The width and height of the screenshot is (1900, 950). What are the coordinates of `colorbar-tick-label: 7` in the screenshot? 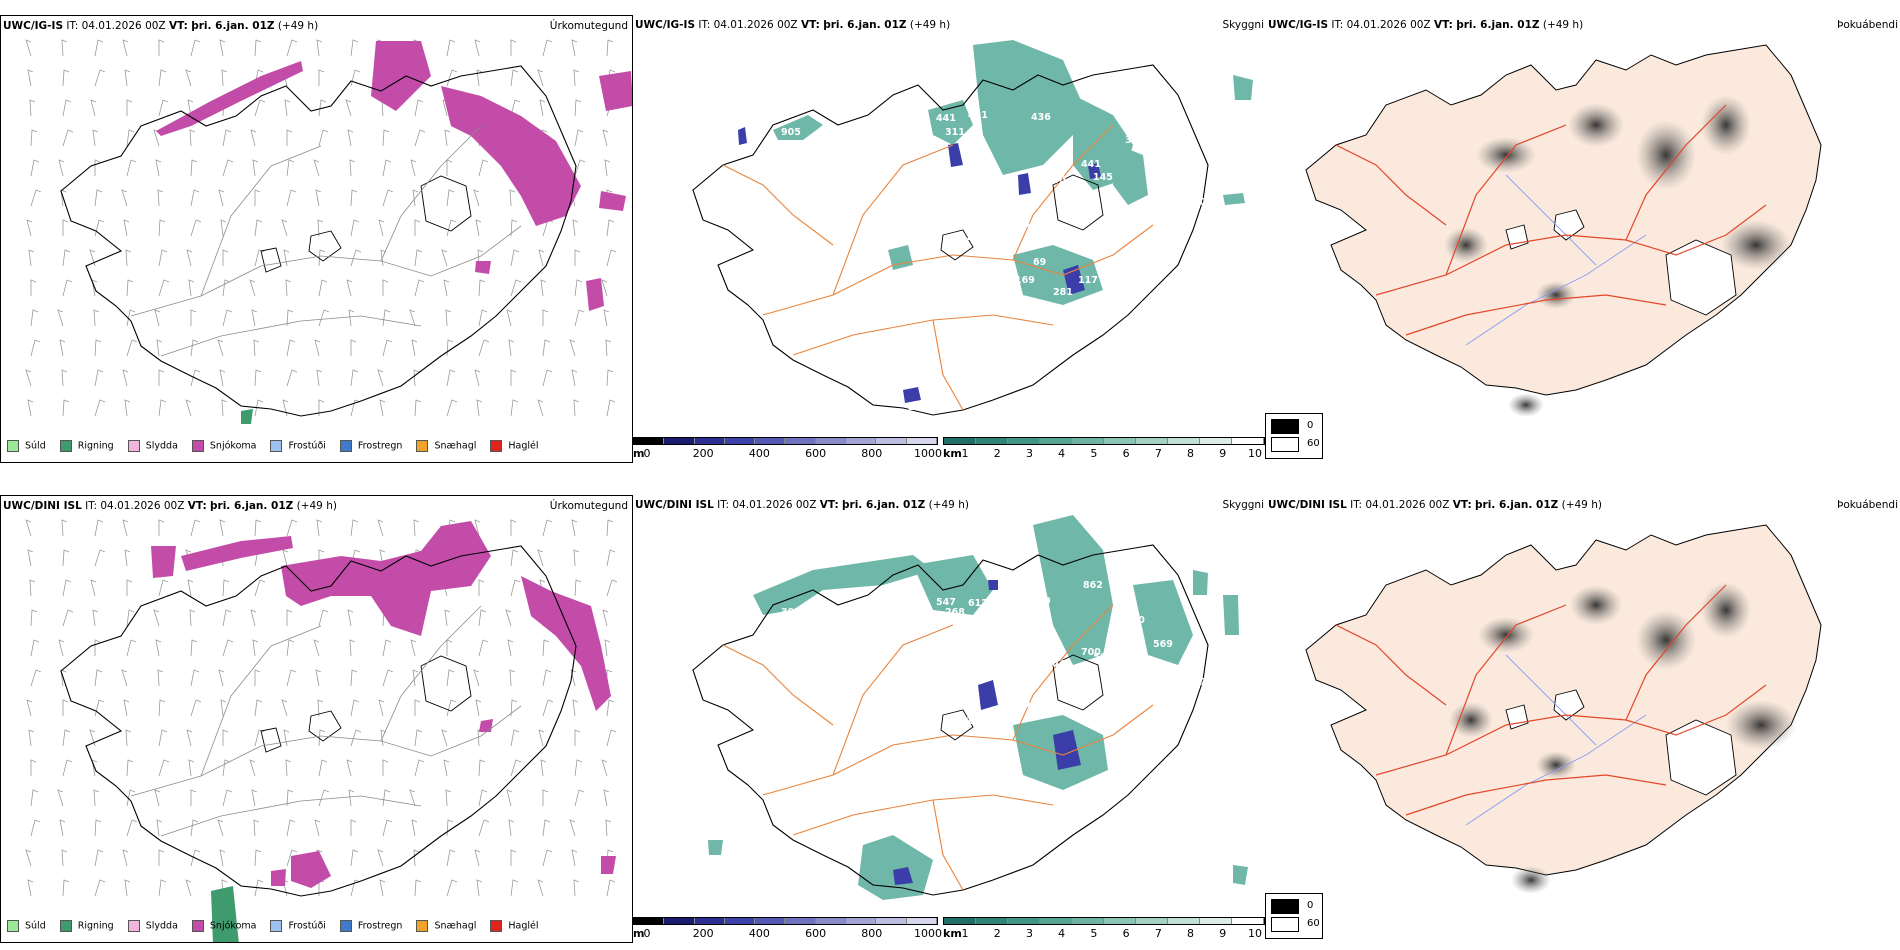 It's located at (1158, 453).